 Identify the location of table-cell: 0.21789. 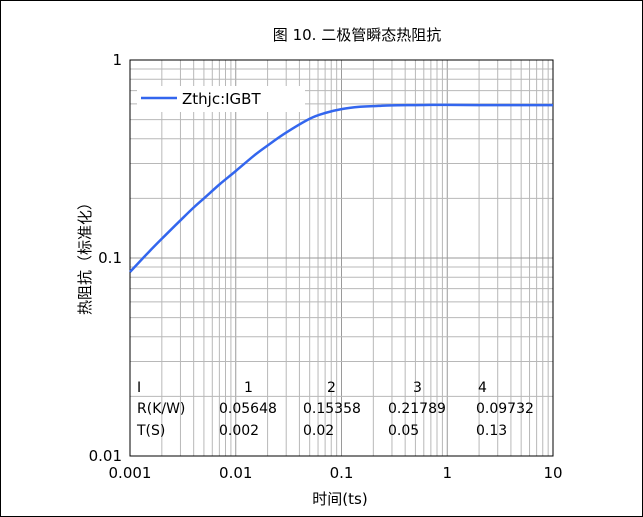
(417, 409).